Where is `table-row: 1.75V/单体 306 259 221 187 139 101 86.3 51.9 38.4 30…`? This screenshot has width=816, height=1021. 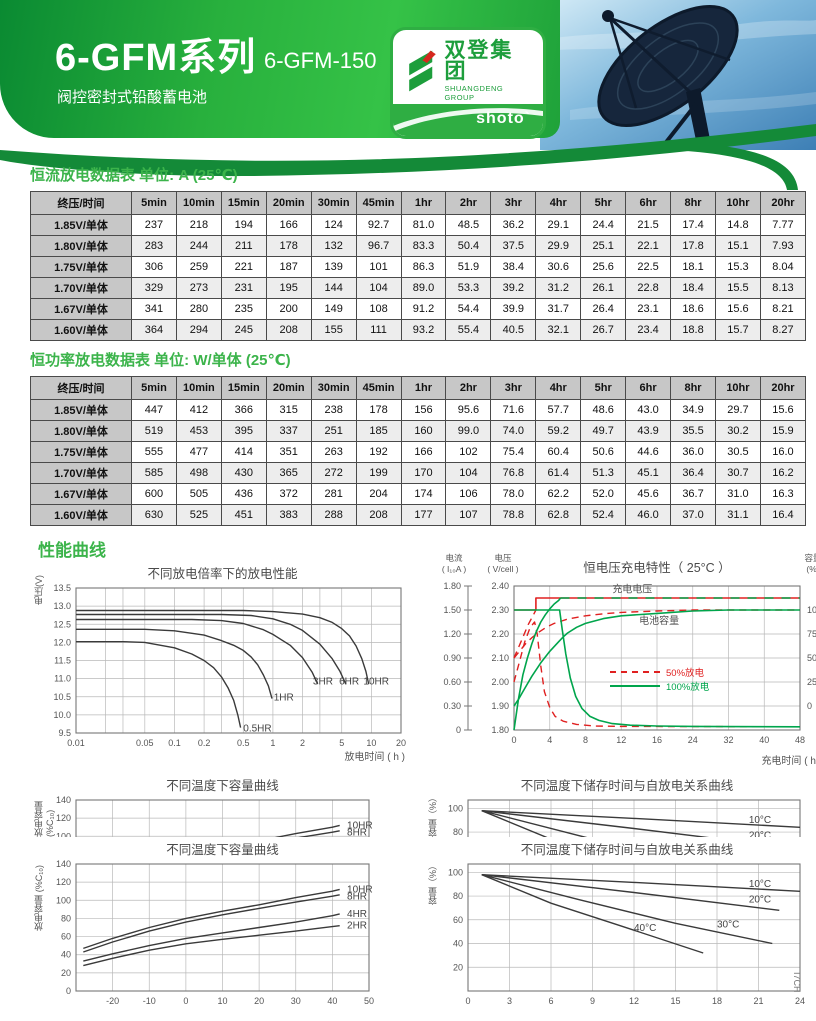
table-row: 1.75V/单体 306 259 221 187 139 101 86.3 51.9 38.4 30… is located at coordinates (418, 267).